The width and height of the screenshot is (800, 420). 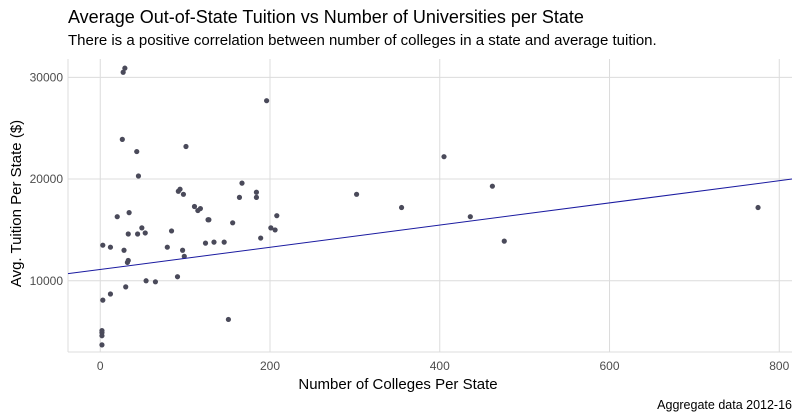 I want to click on x-tick-label: 600, so click(x=609, y=366).